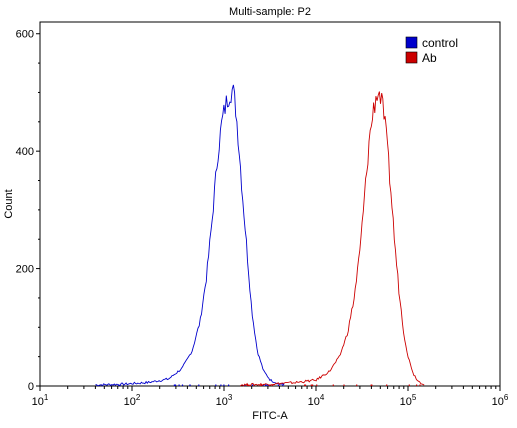 The height and width of the screenshot is (428, 517). I want to click on y-axis: 0 200 400 600, so click(28, 211).